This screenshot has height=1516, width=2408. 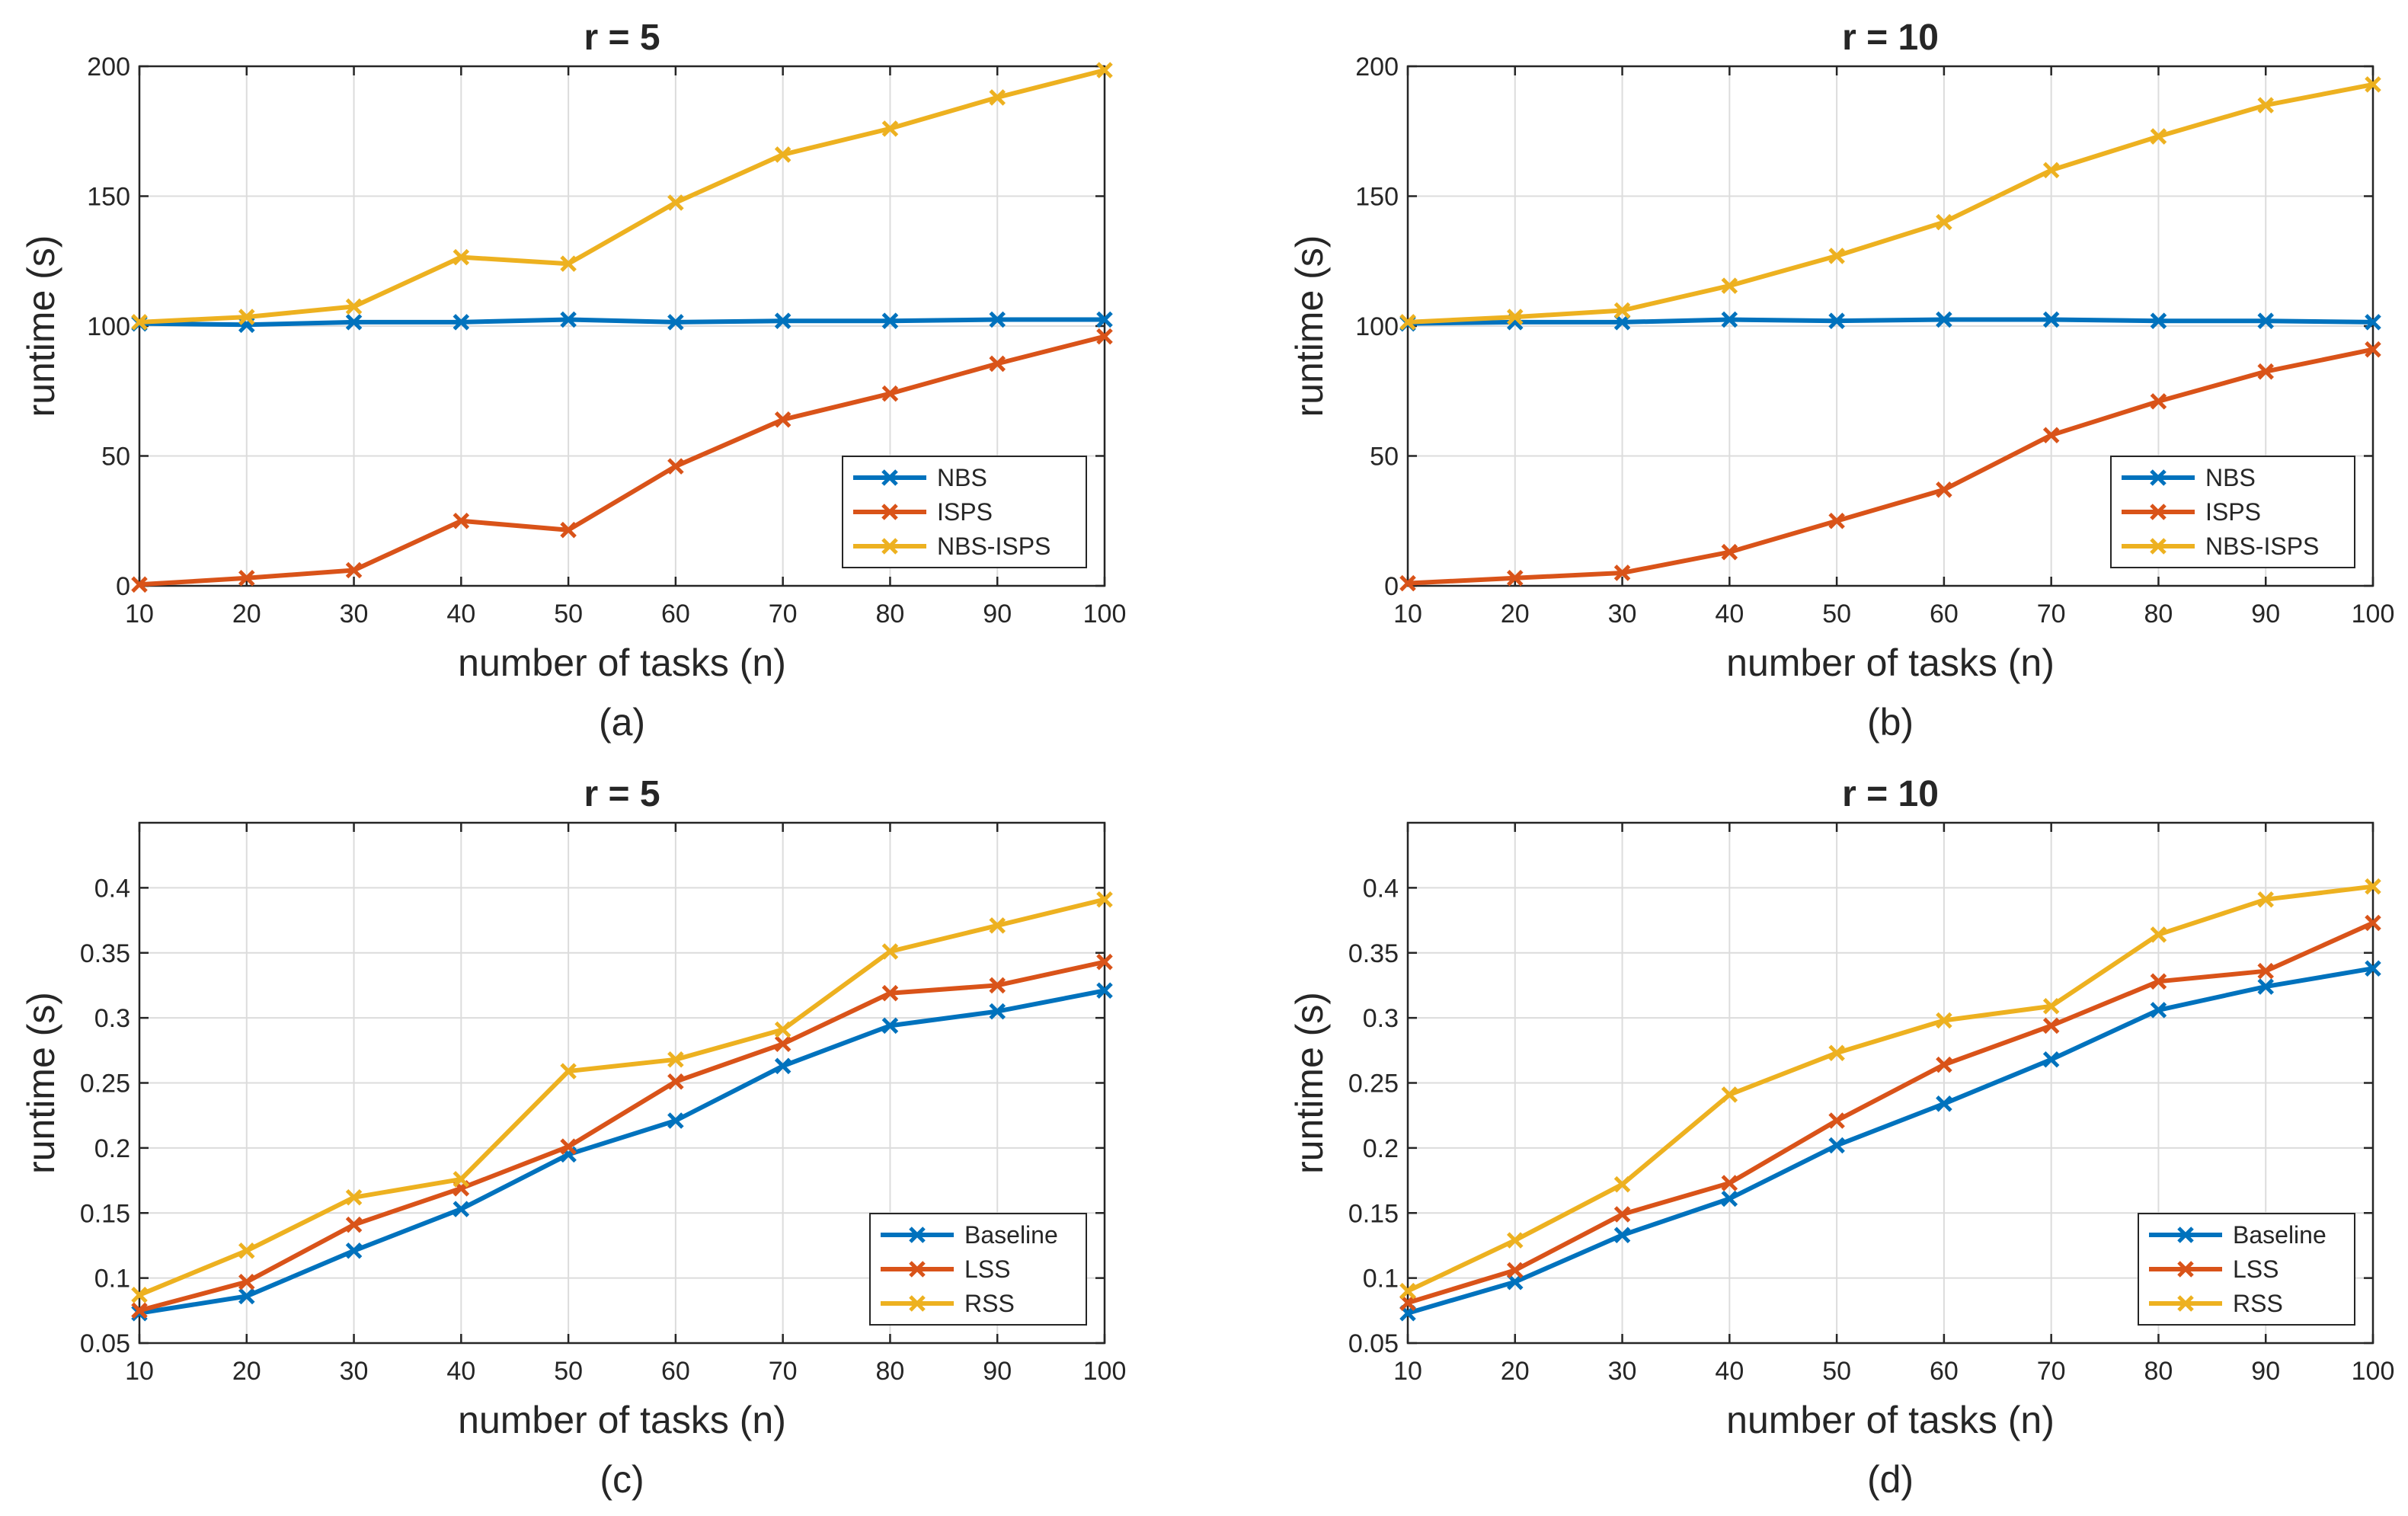 I want to click on y-tick-label: 0.1, so click(x=1381, y=1279).